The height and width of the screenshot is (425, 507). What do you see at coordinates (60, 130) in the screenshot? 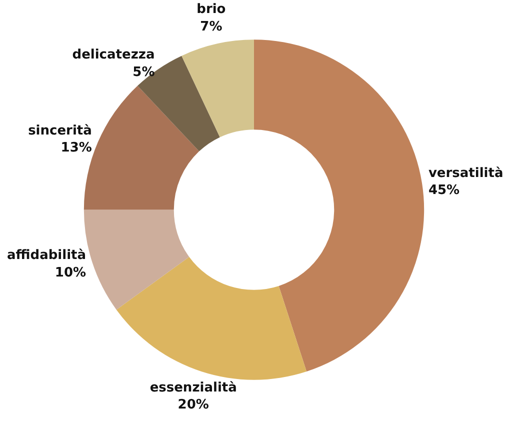
I see `slice-label: sincerità` at bounding box center [60, 130].